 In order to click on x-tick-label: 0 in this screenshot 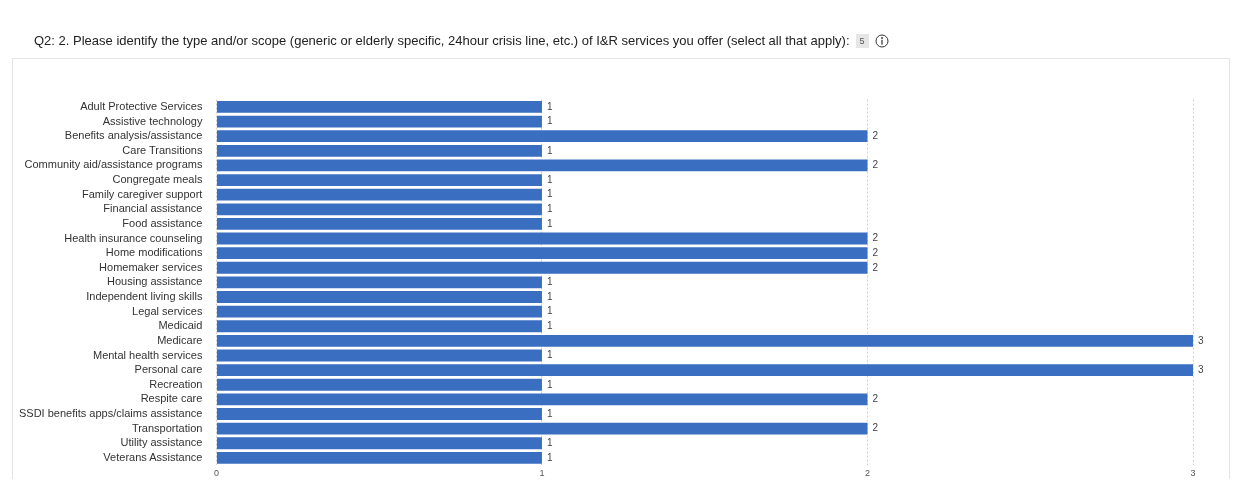, I will do `click(216, 473)`.